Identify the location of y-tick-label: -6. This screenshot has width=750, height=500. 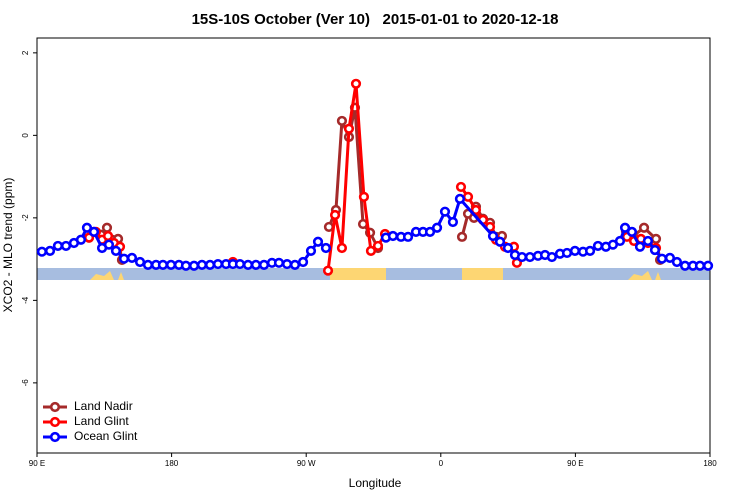
(25, 383).